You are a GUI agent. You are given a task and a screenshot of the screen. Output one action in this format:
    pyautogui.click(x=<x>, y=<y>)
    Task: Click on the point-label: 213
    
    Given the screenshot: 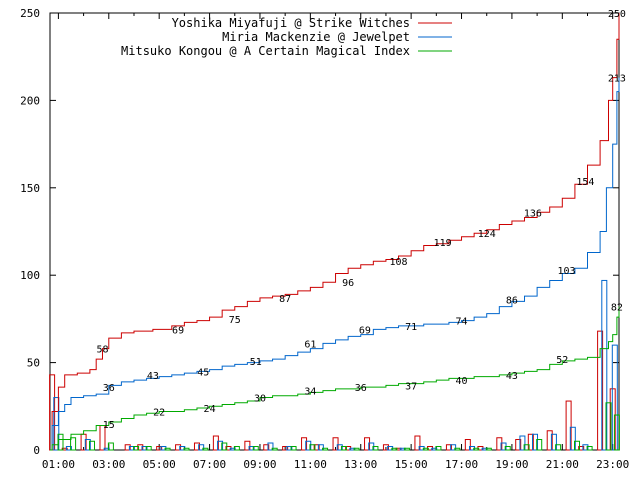 What is the action you would take?
    pyautogui.click(x=617, y=79)
    